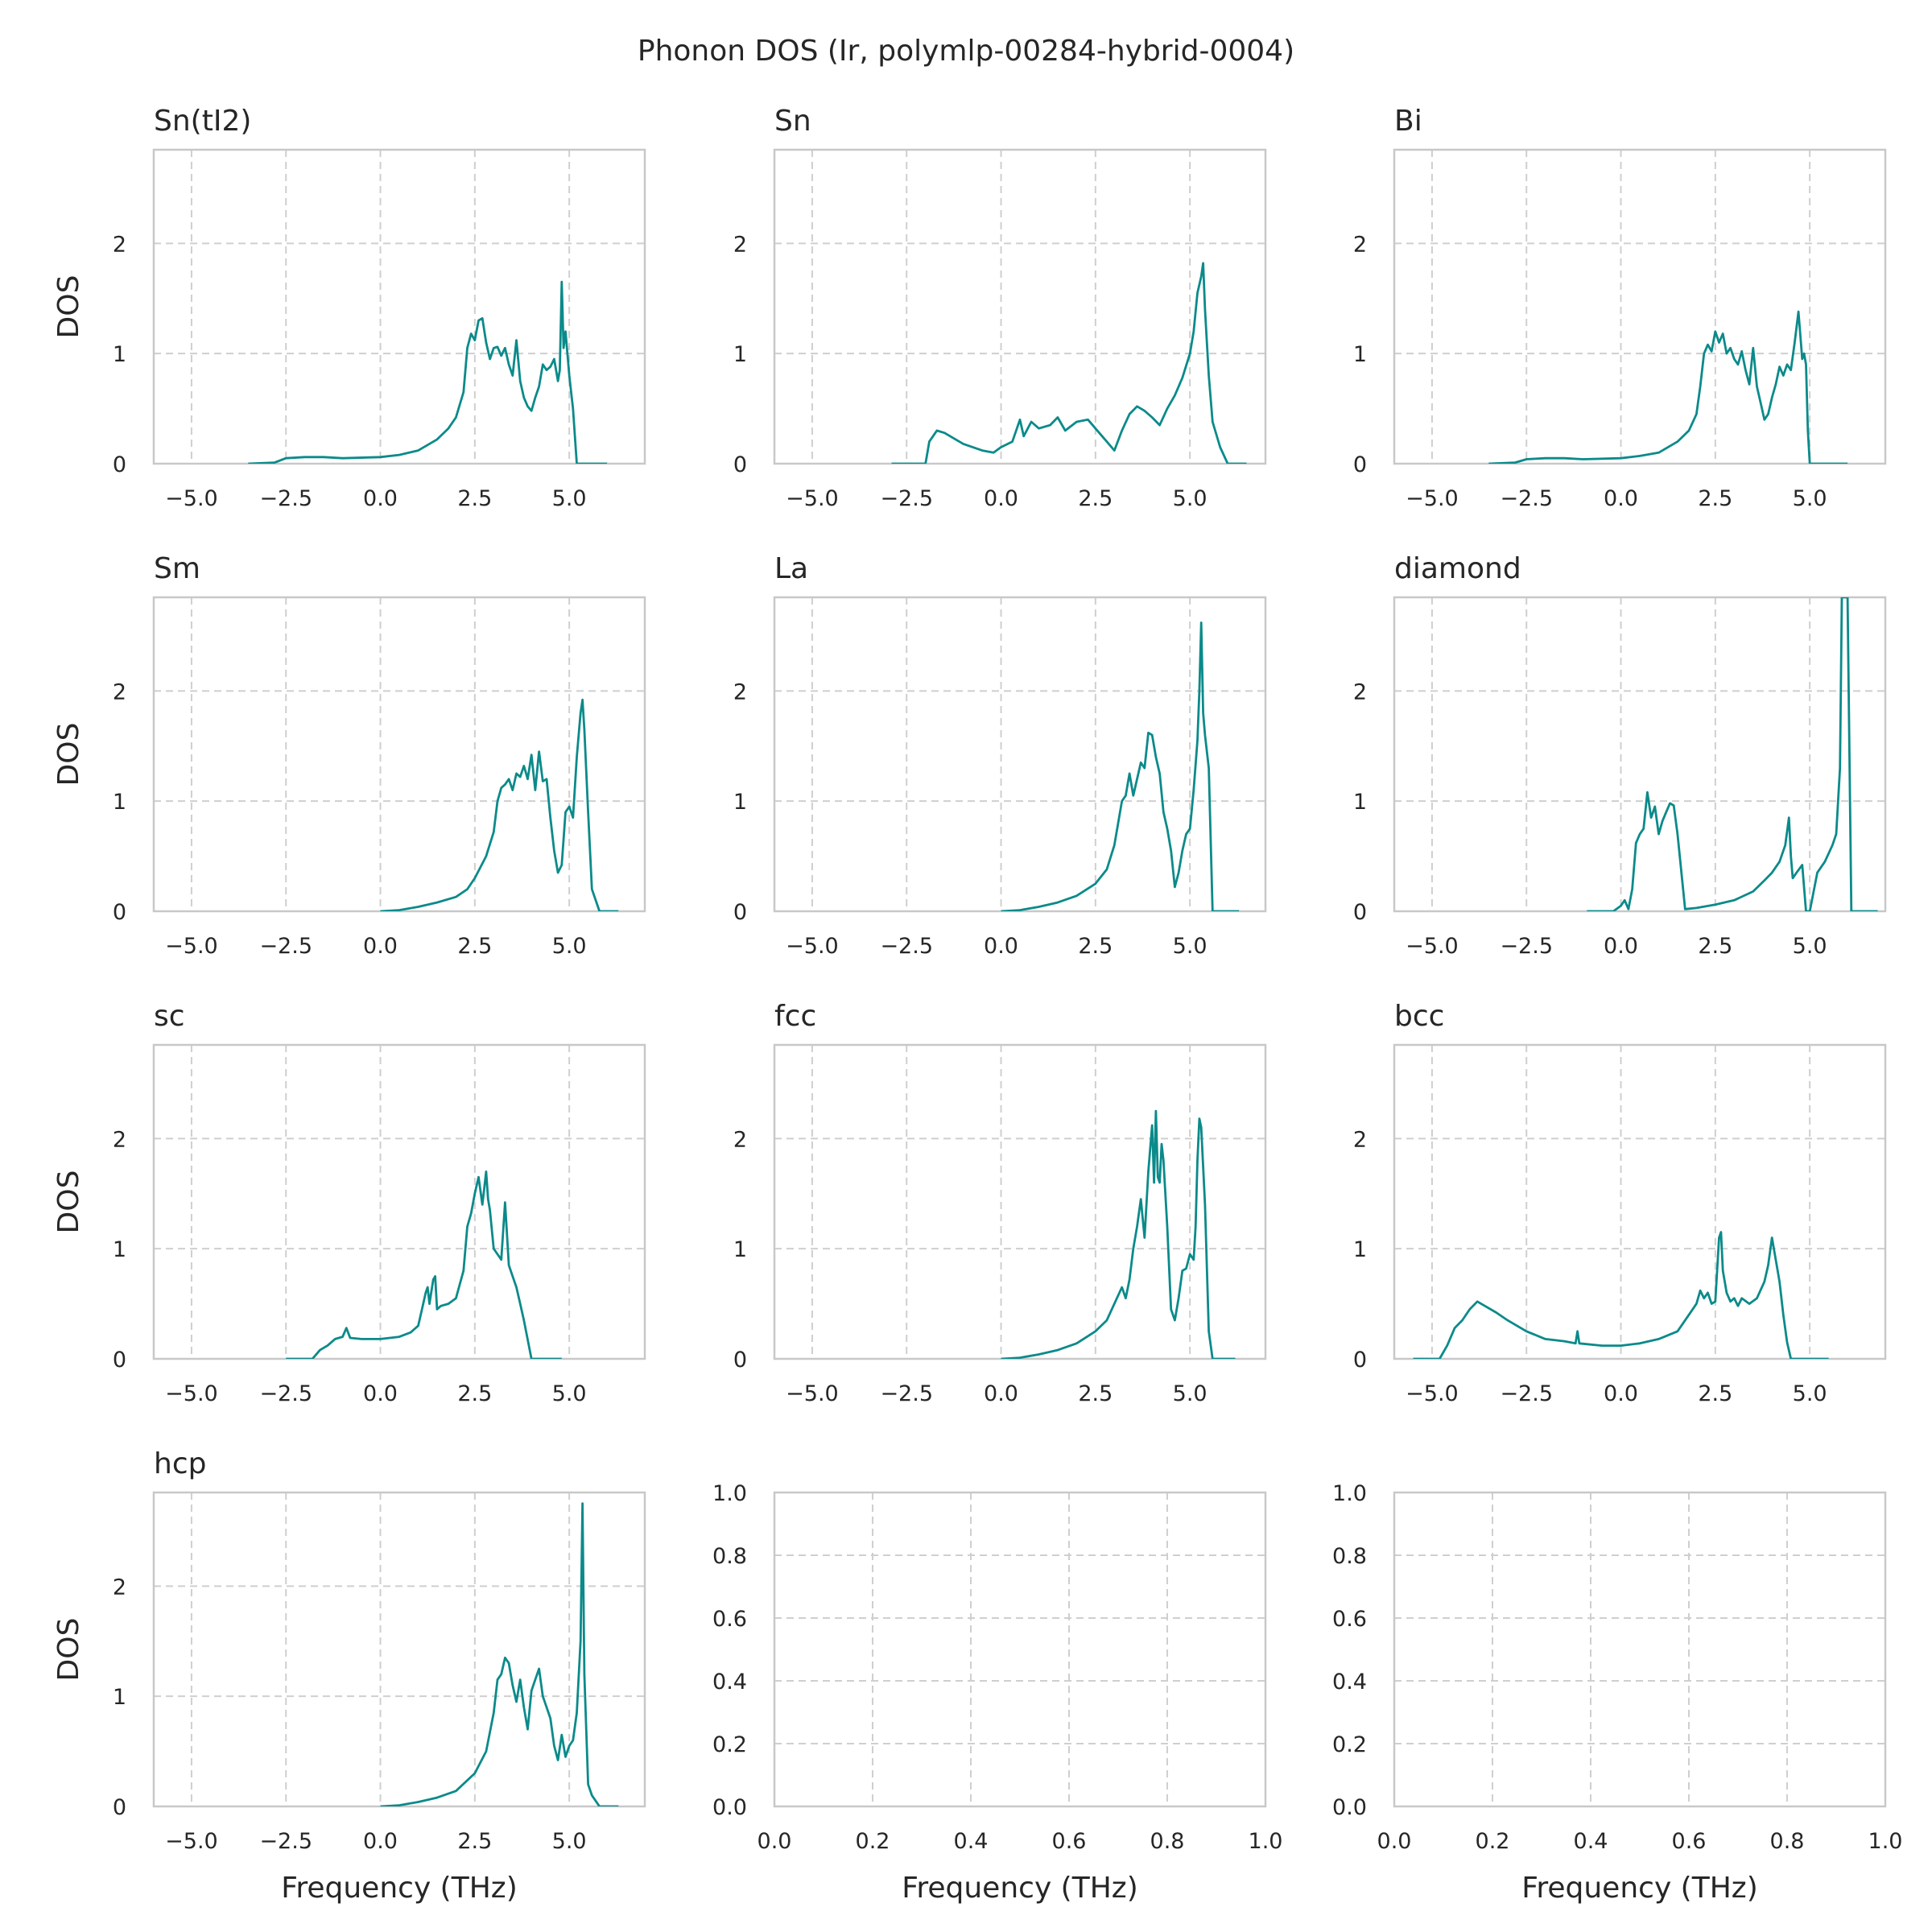 This screenshot has width=1932, height=1932. I want to click on x-tick-label: 0.4, so click(971, 1841).